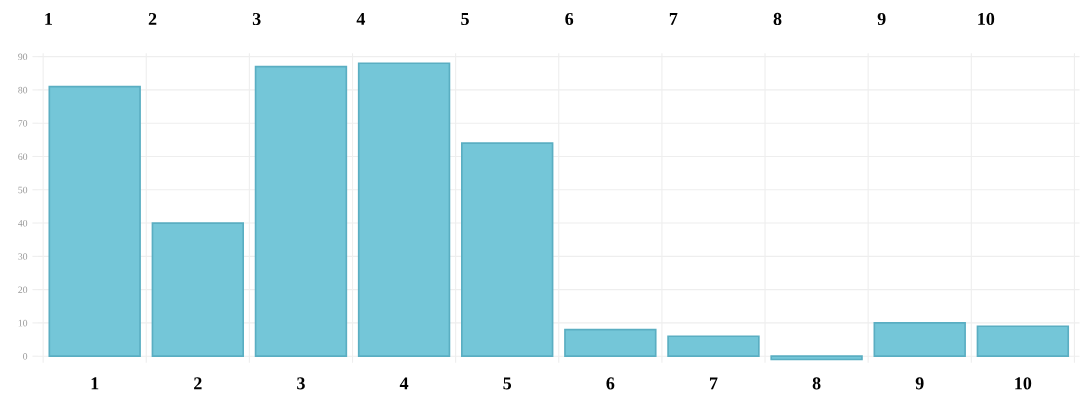  What do you see at coordinates (23, 223) in the screenshot?
I see `y-tick-label: 40` at bounding box center [23, 223].